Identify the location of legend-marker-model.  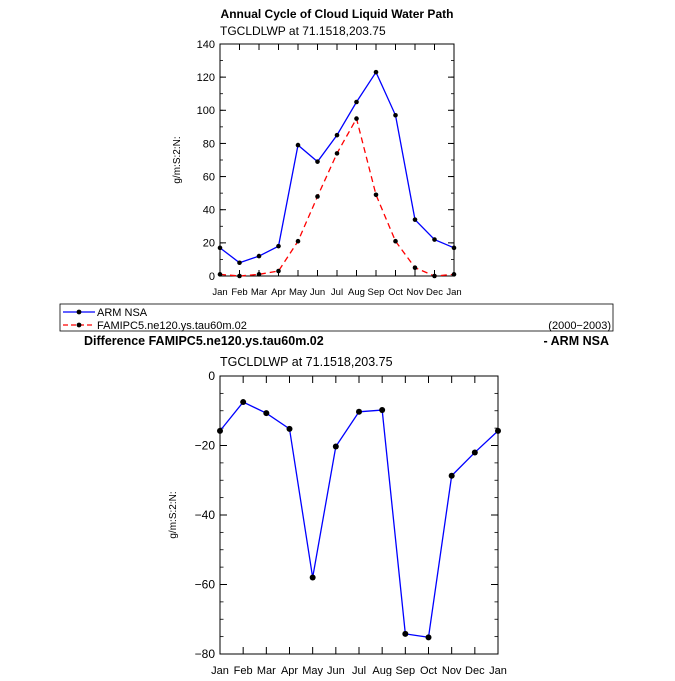
(79, 325).